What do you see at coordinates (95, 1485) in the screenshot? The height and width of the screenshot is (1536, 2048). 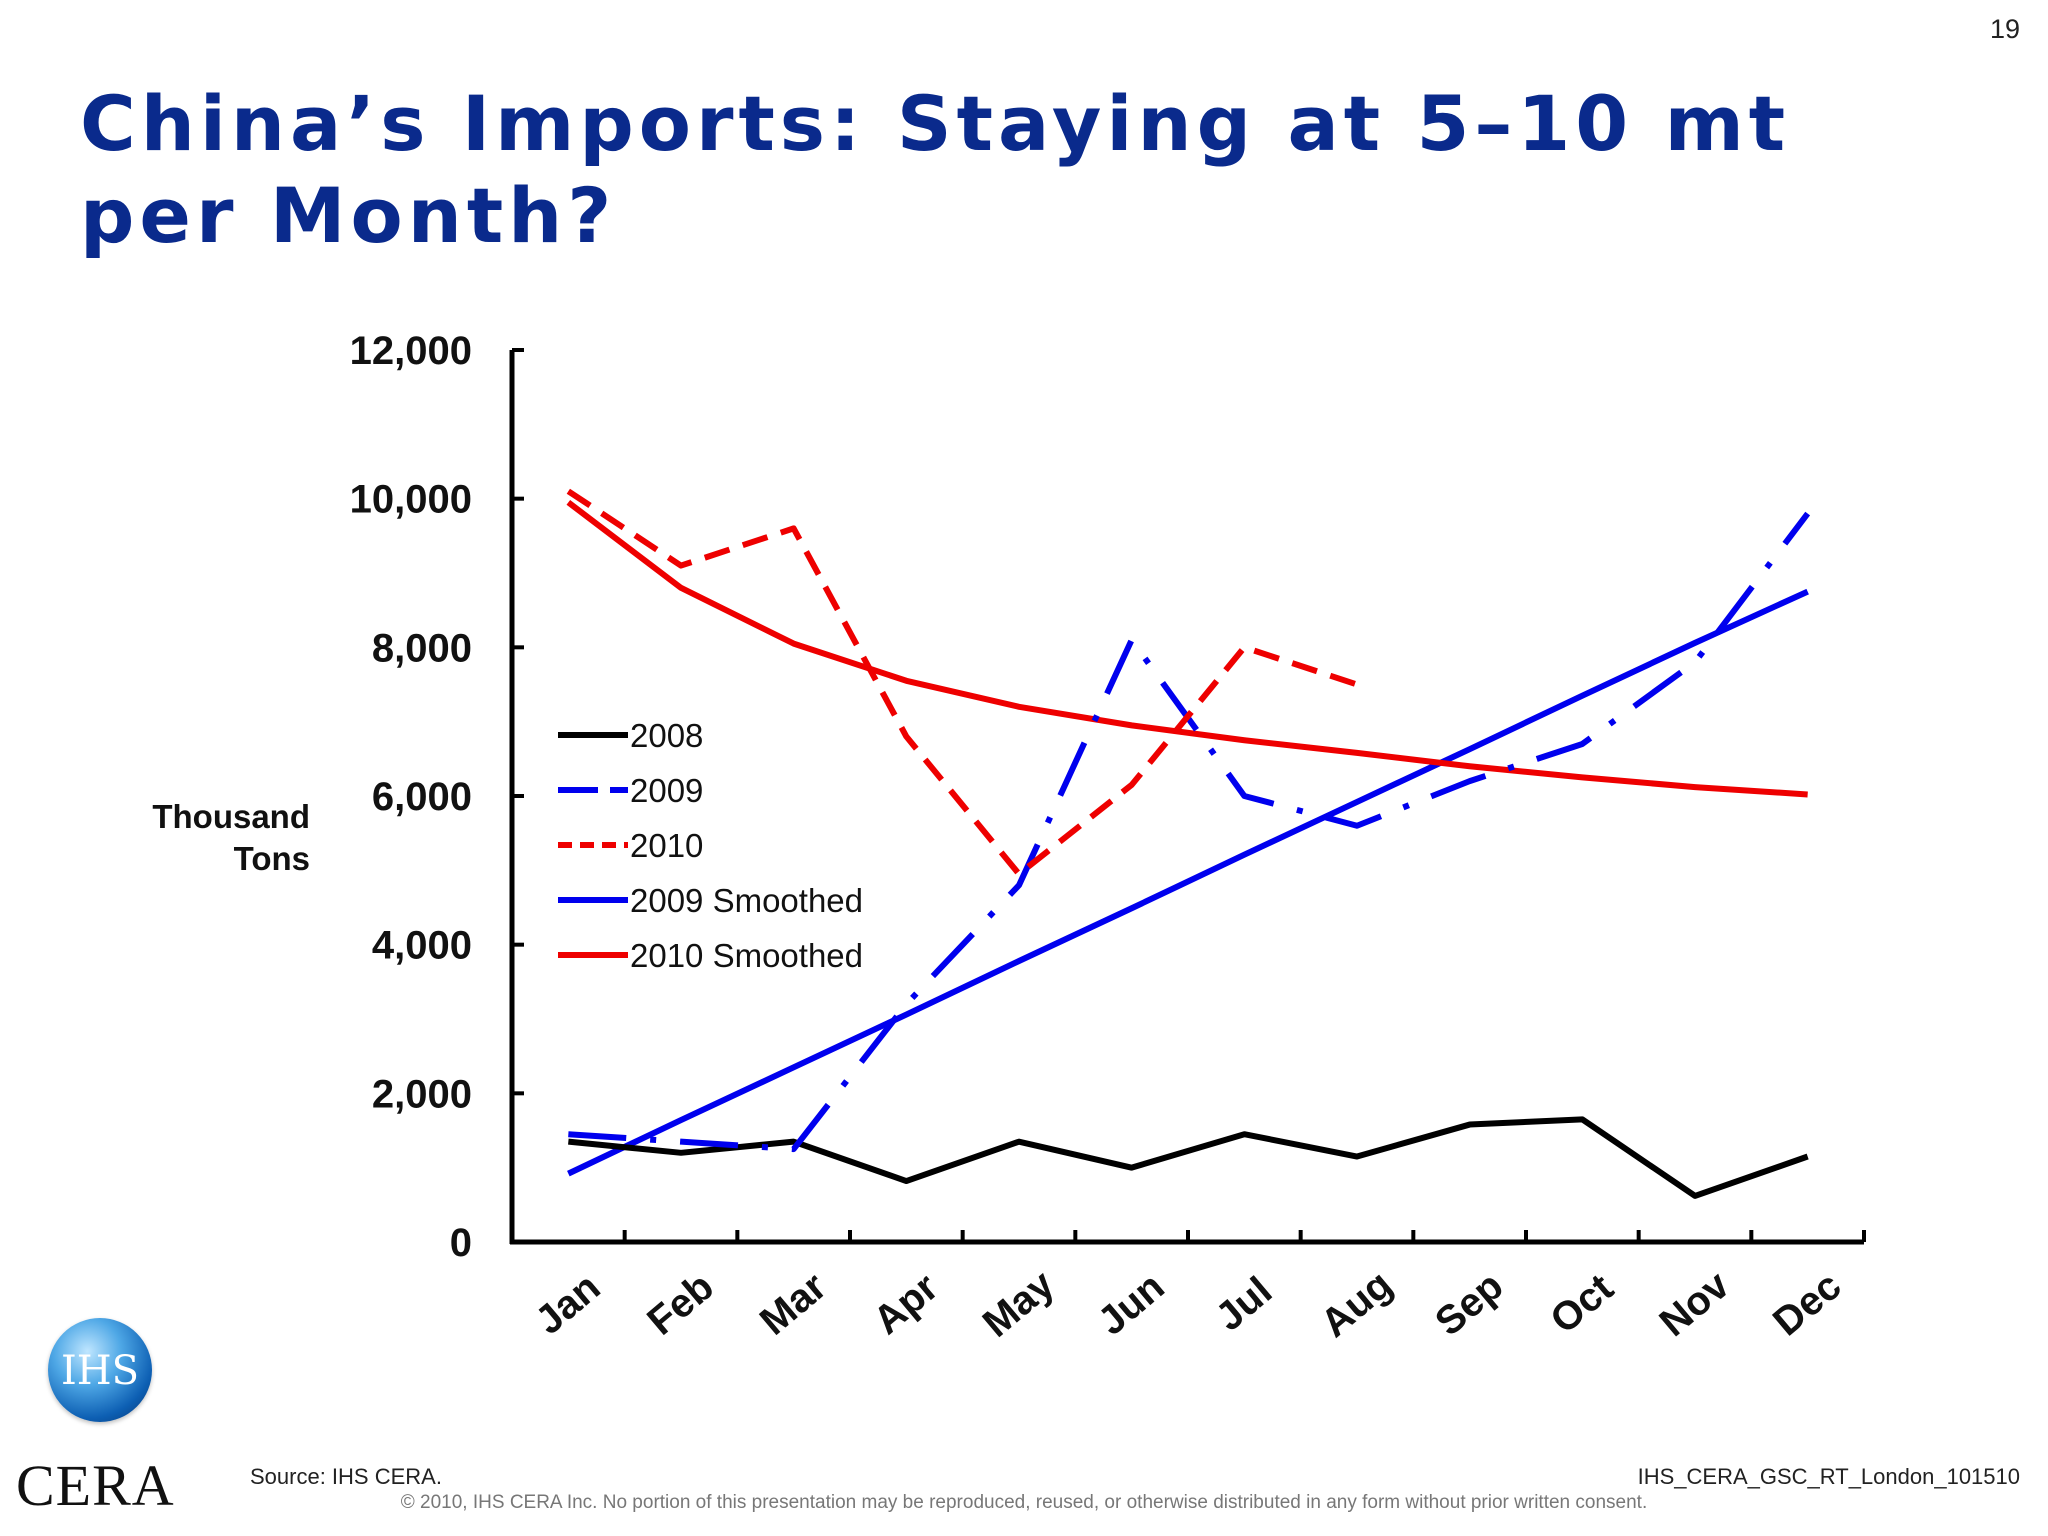 I see `cera-logo: CERA` at bounding box center [95, 1485].